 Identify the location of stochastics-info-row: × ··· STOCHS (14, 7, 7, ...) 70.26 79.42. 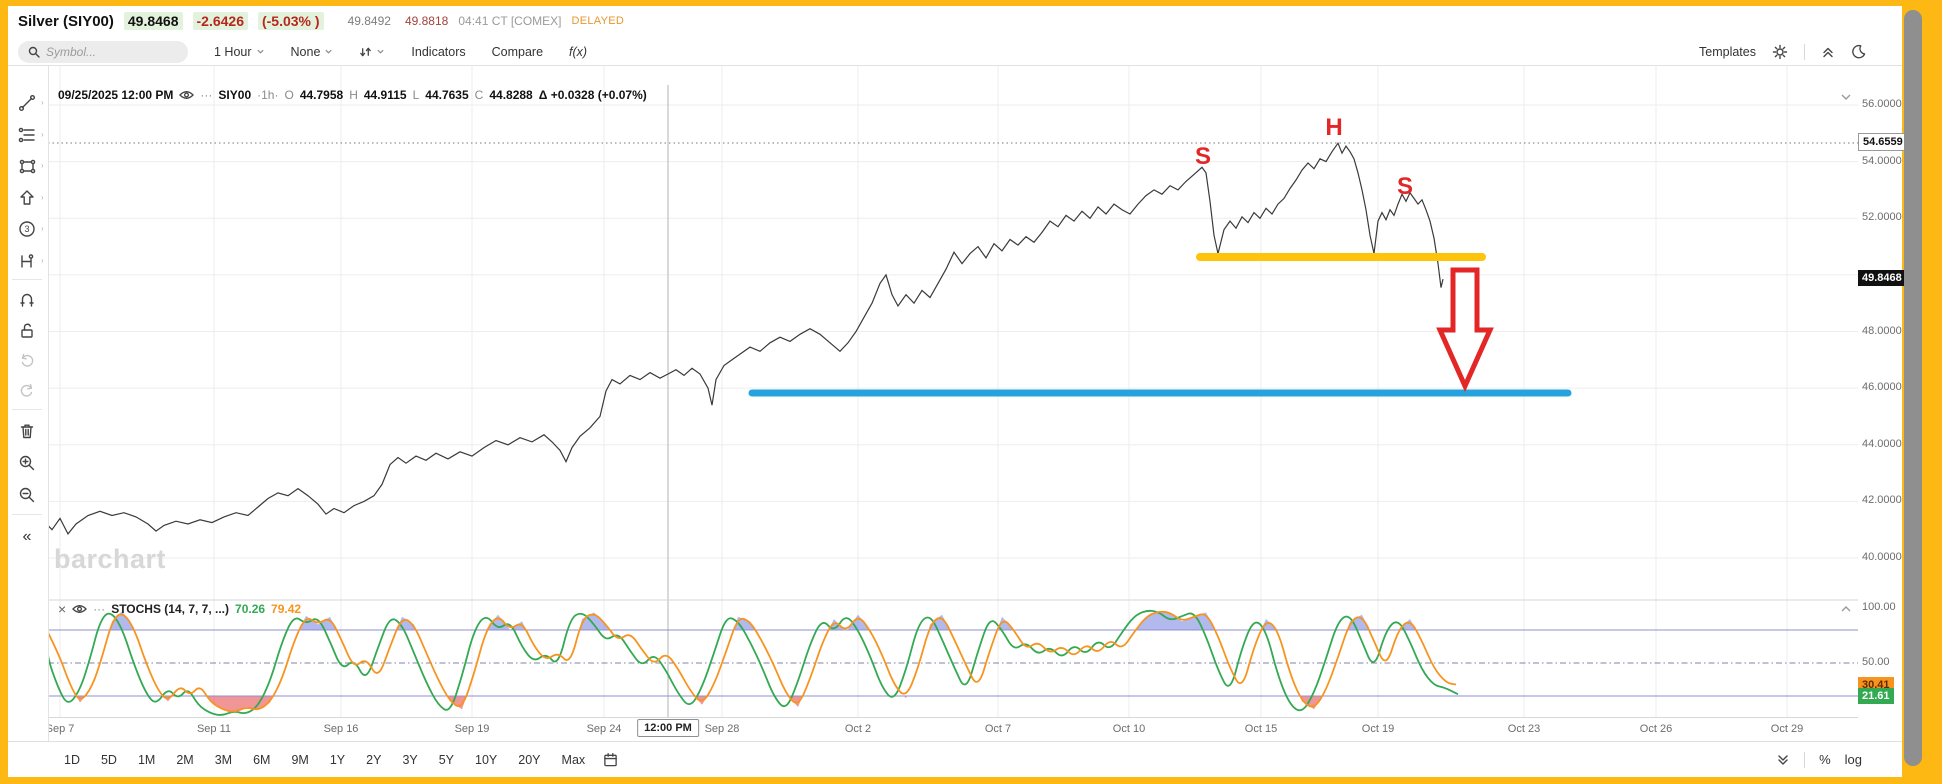
(179, 609).